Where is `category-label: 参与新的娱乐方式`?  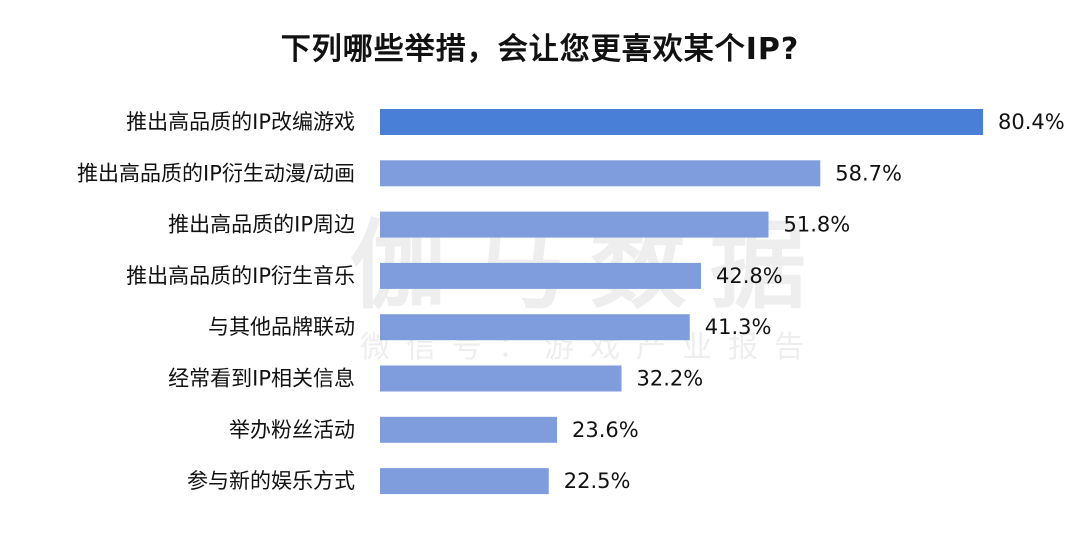 category-label: 参与新的娱乐方式 is located at coordinates (271, 481).